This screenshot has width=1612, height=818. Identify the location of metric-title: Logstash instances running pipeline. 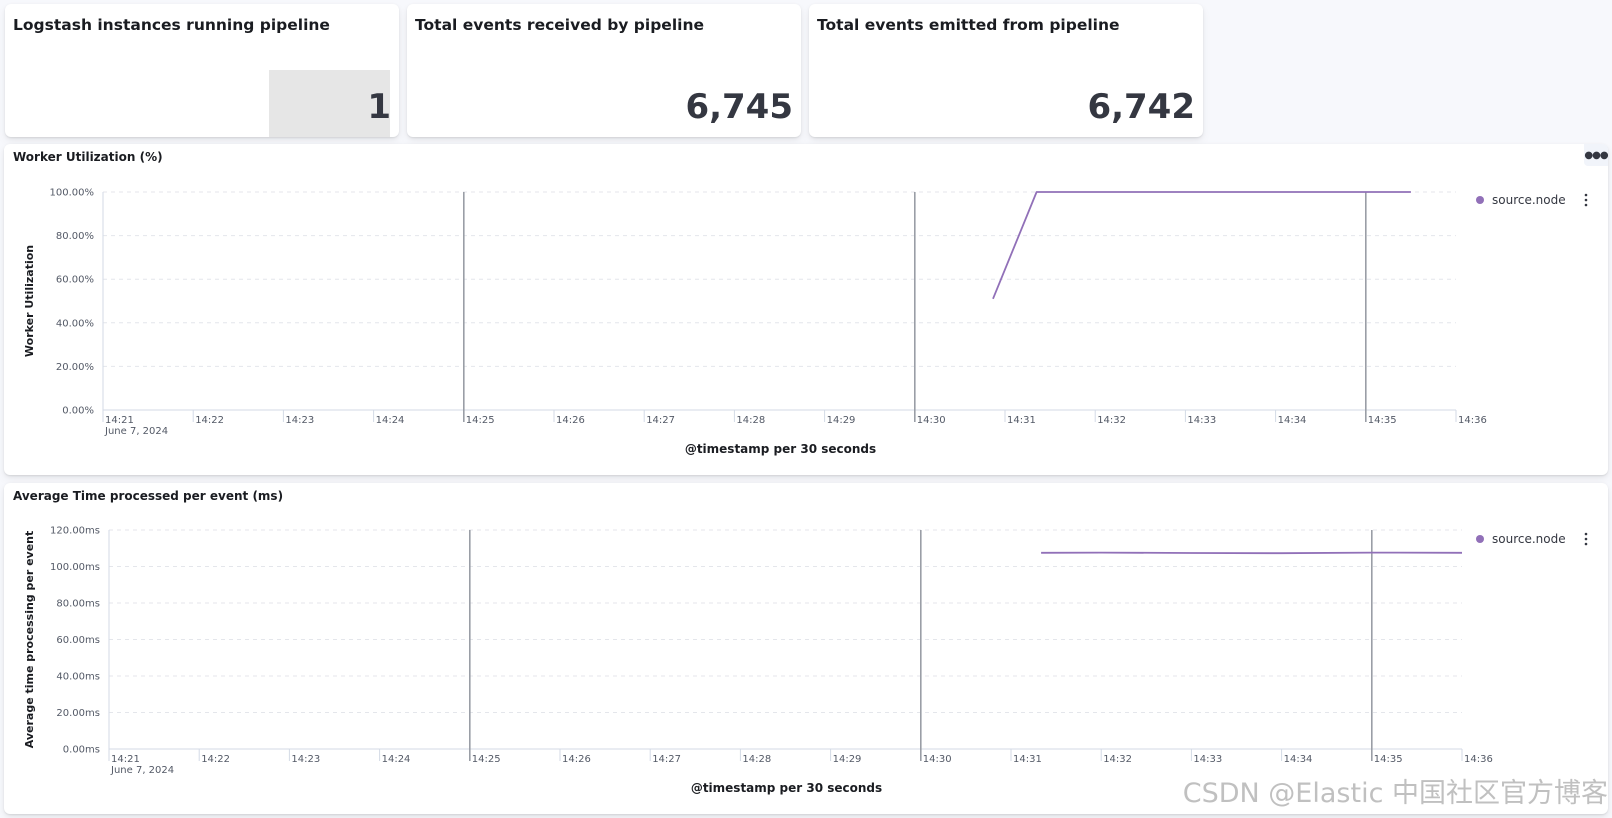
(171, 25).